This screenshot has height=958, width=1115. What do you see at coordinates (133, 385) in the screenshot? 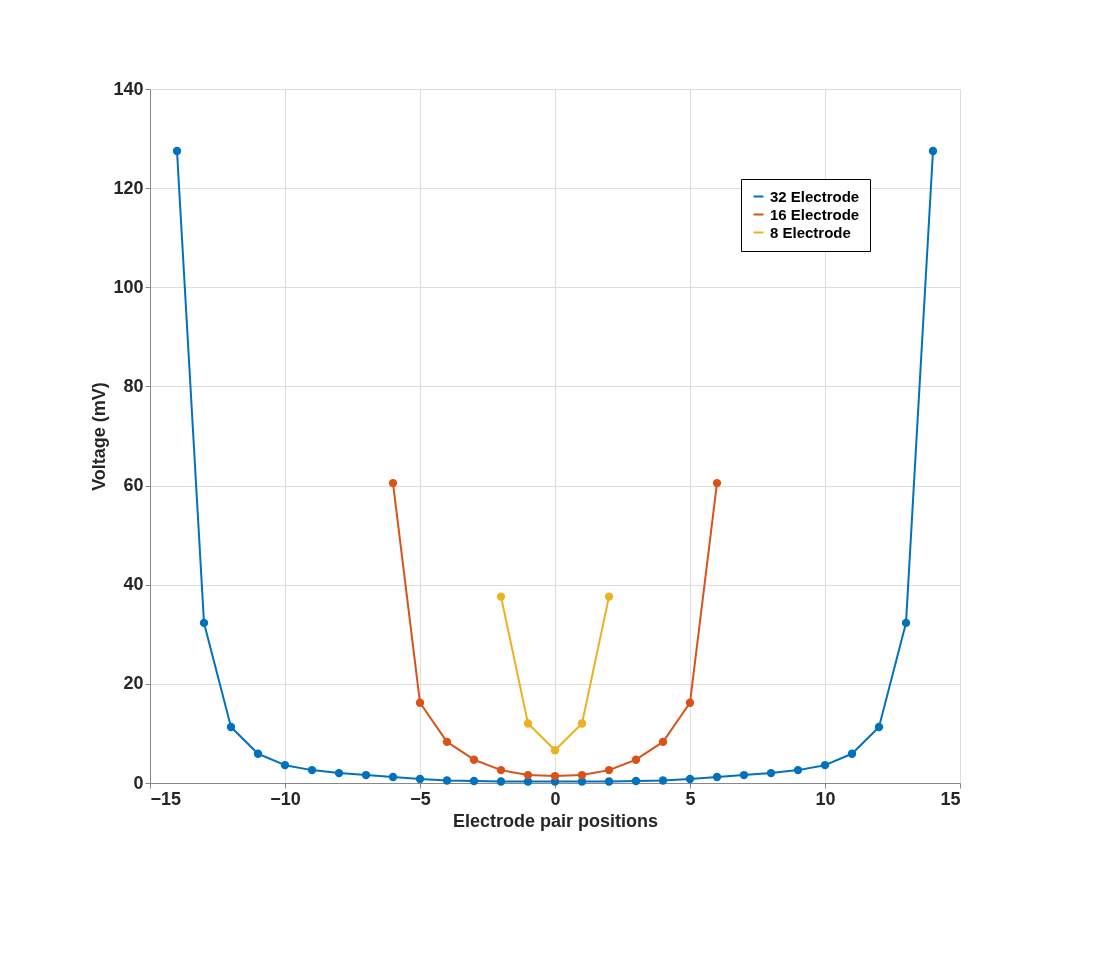
I see `y-tick-label: 80` at bounding box center [133, 385].